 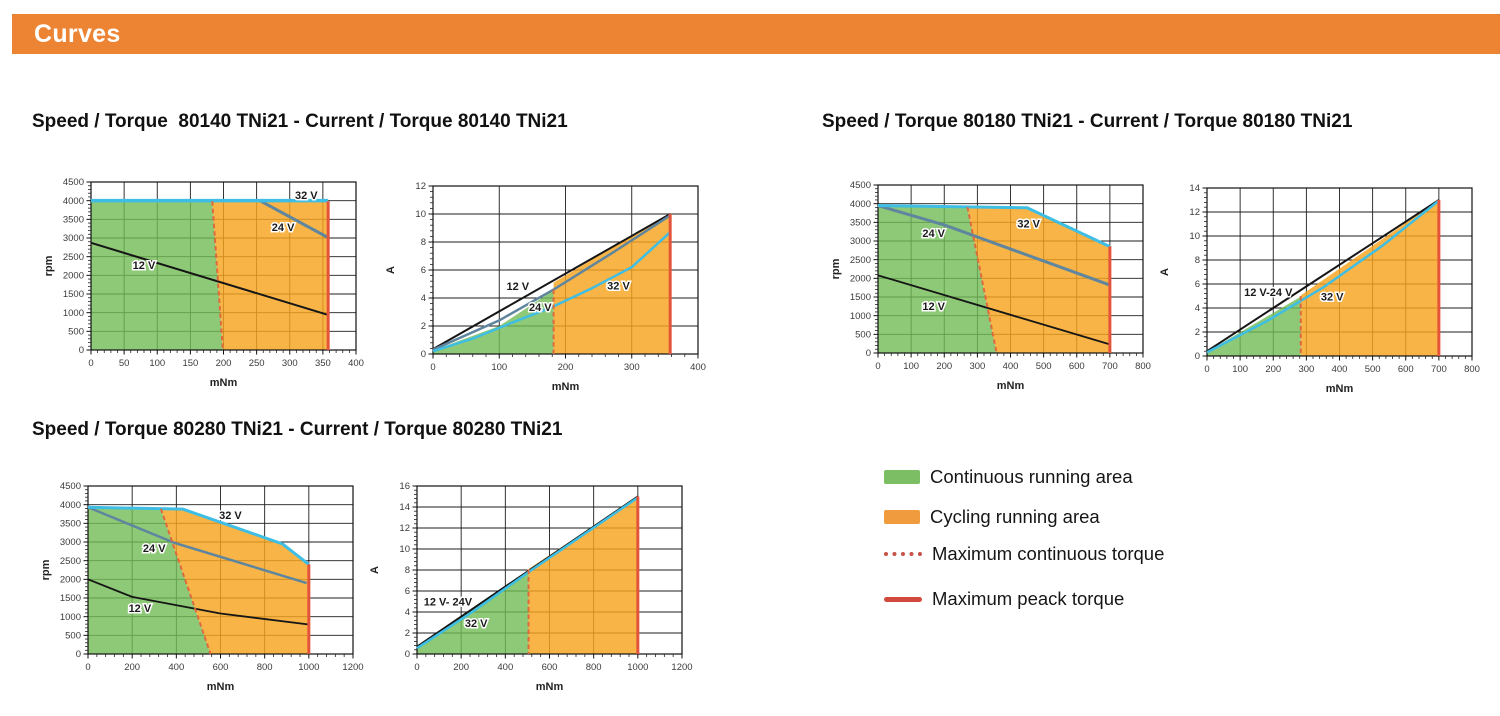 I want to click on svg-text: 2500, so click(x=70, y=561).